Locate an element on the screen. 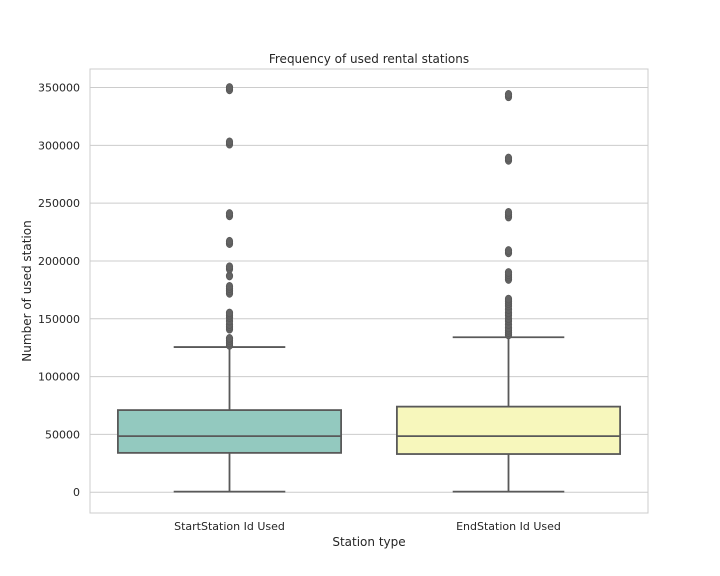 This screenshot has width=720, height=576. y-tick-label: 300000 is located at coordinates (59, 145).